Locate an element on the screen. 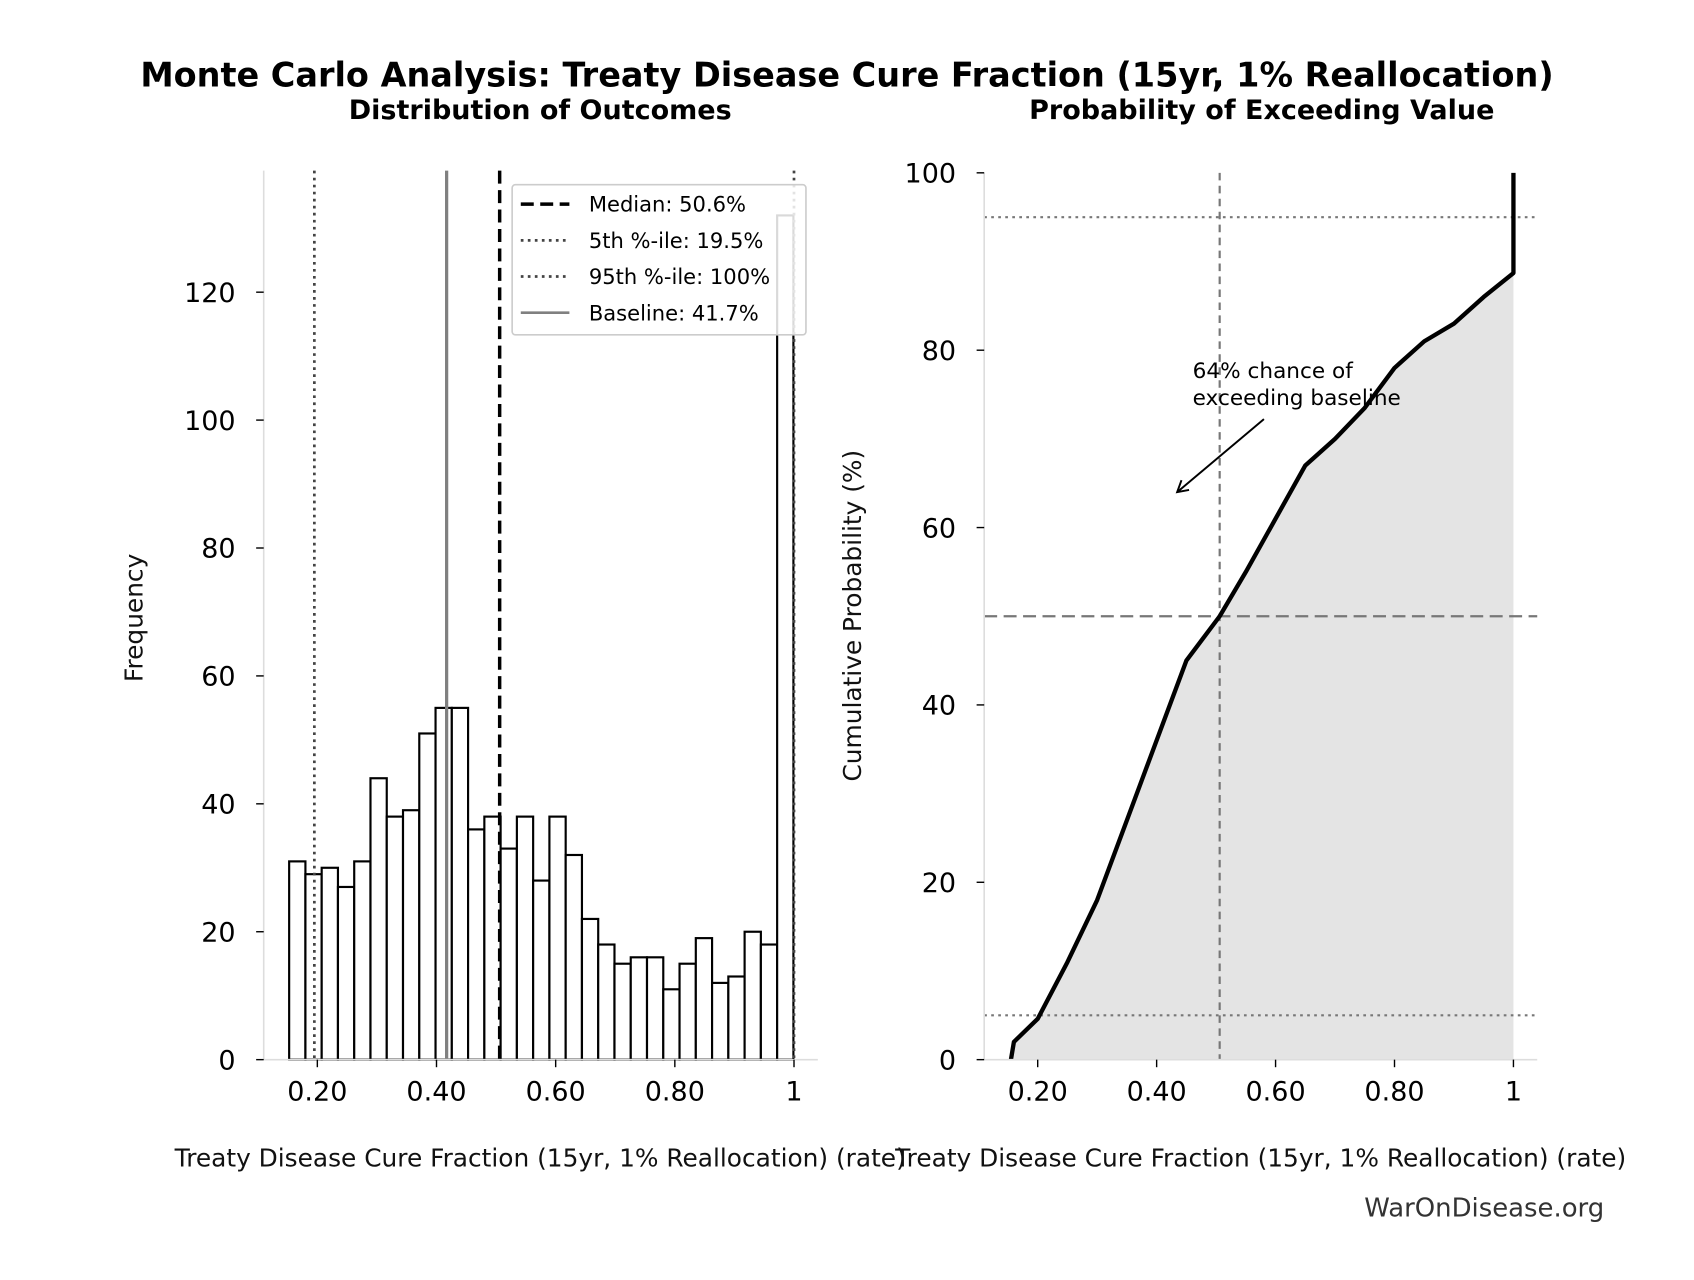  legend-box is located at coordinates (659, 259).